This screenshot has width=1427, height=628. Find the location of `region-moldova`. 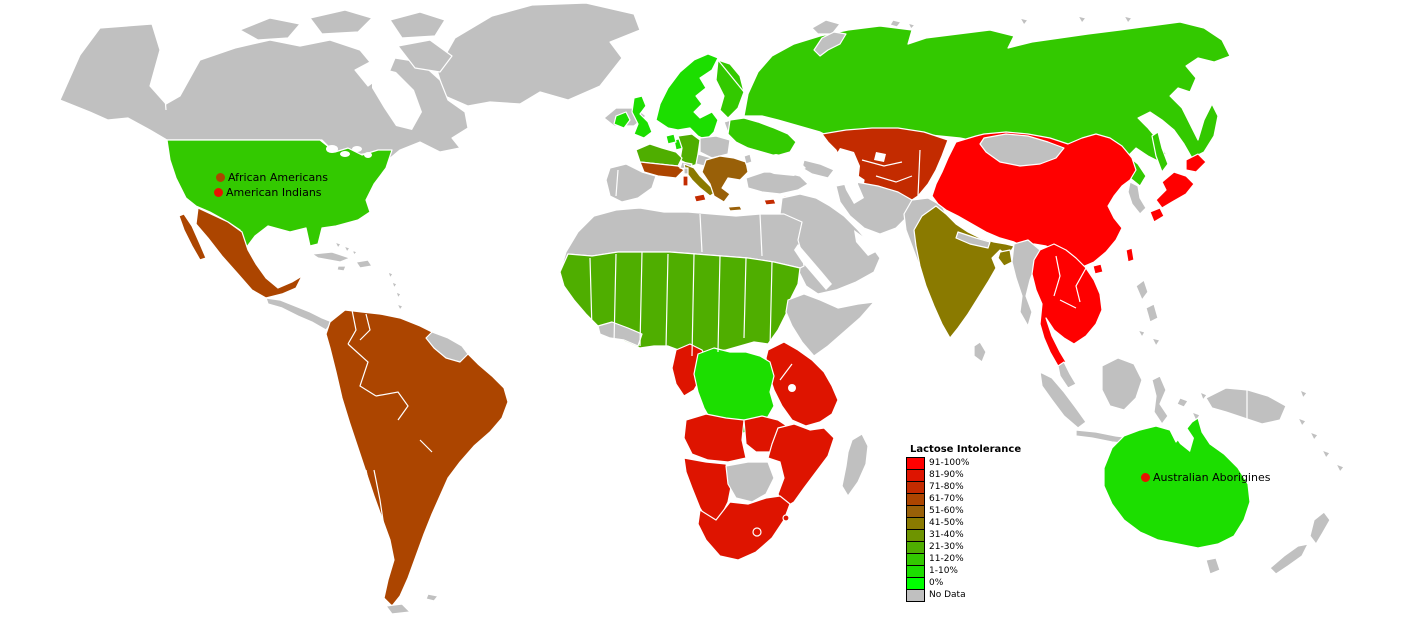

region-moldova is located at coordinates (748, 159).